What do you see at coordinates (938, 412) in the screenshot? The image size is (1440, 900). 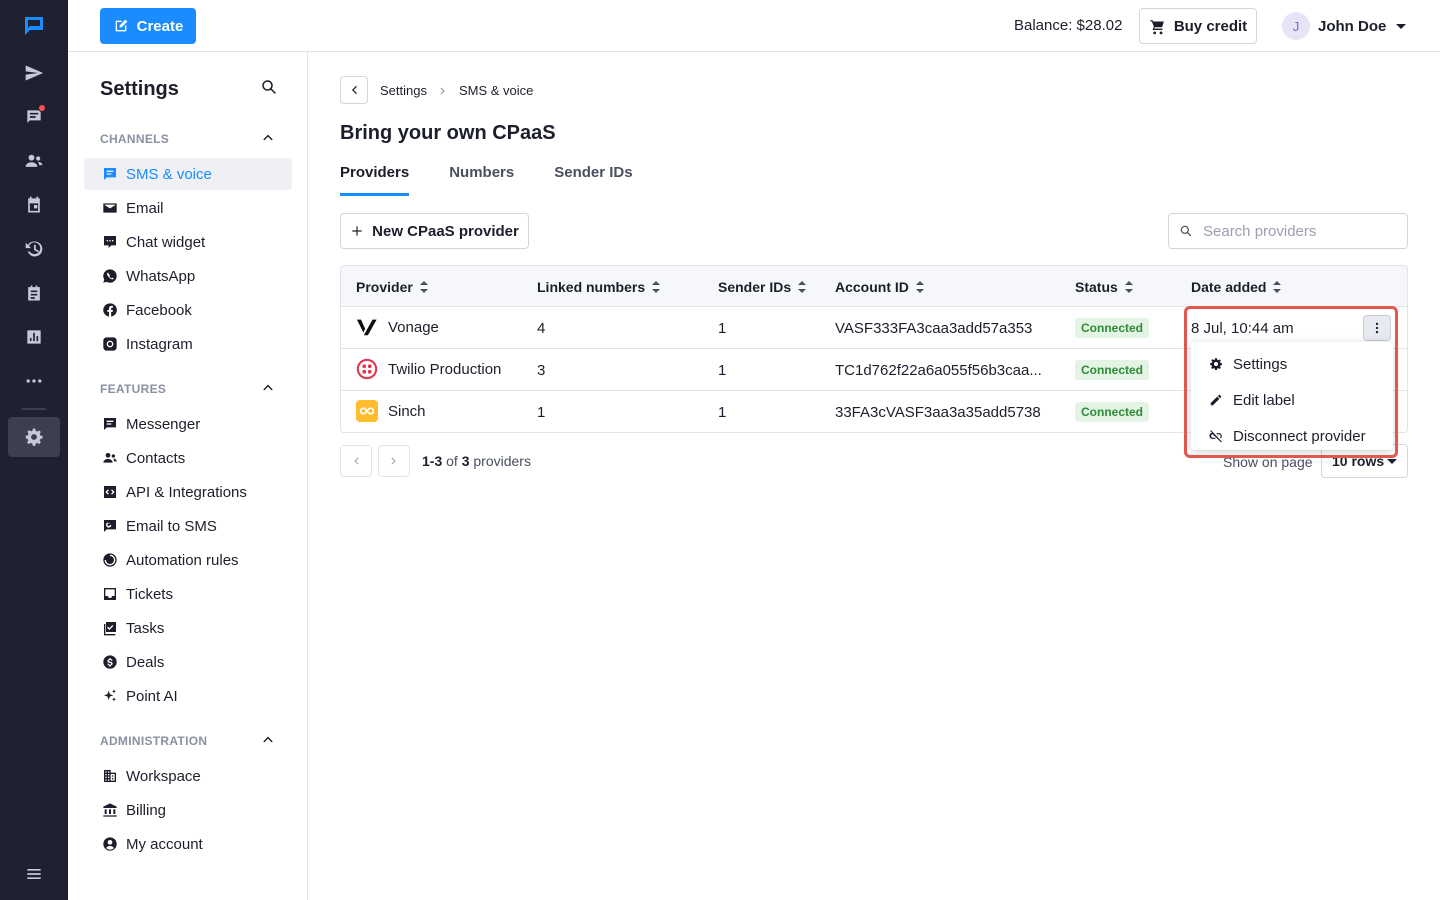 I see `account-id-cell: 33FA3cVASF3aa3a35add5738` at bounding box center [938, 412].